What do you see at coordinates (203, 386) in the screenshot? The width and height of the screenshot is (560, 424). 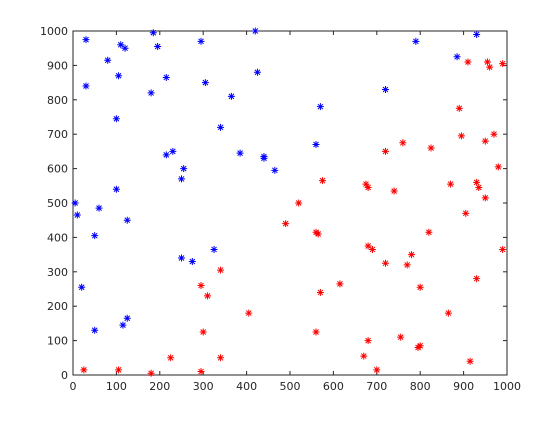 I see `x-tick-label: 300` at bounding box center [203, 386].